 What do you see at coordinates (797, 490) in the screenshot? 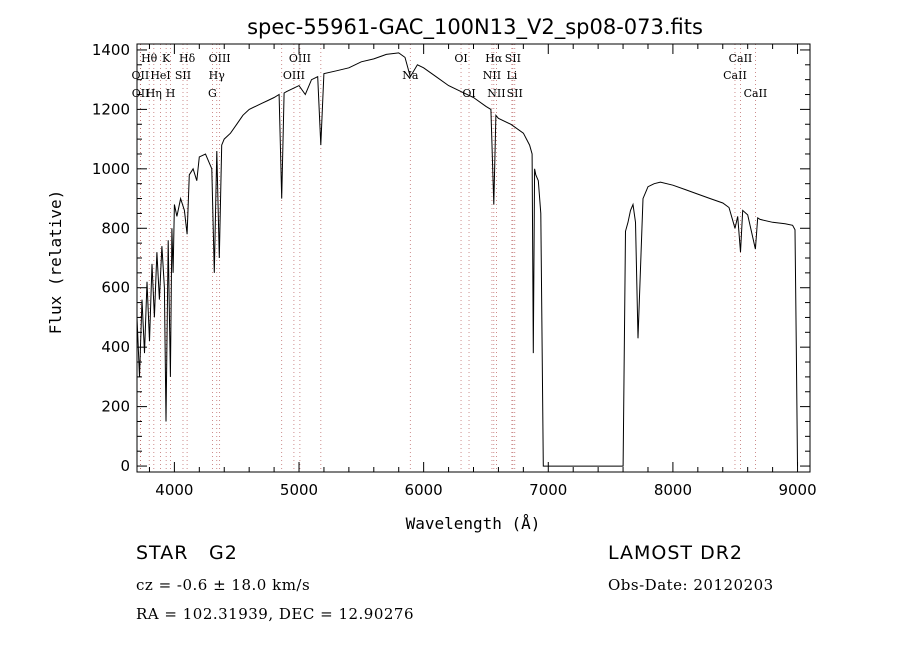
I see `x-tick-label: 9000` at bounding box center [797, 490].